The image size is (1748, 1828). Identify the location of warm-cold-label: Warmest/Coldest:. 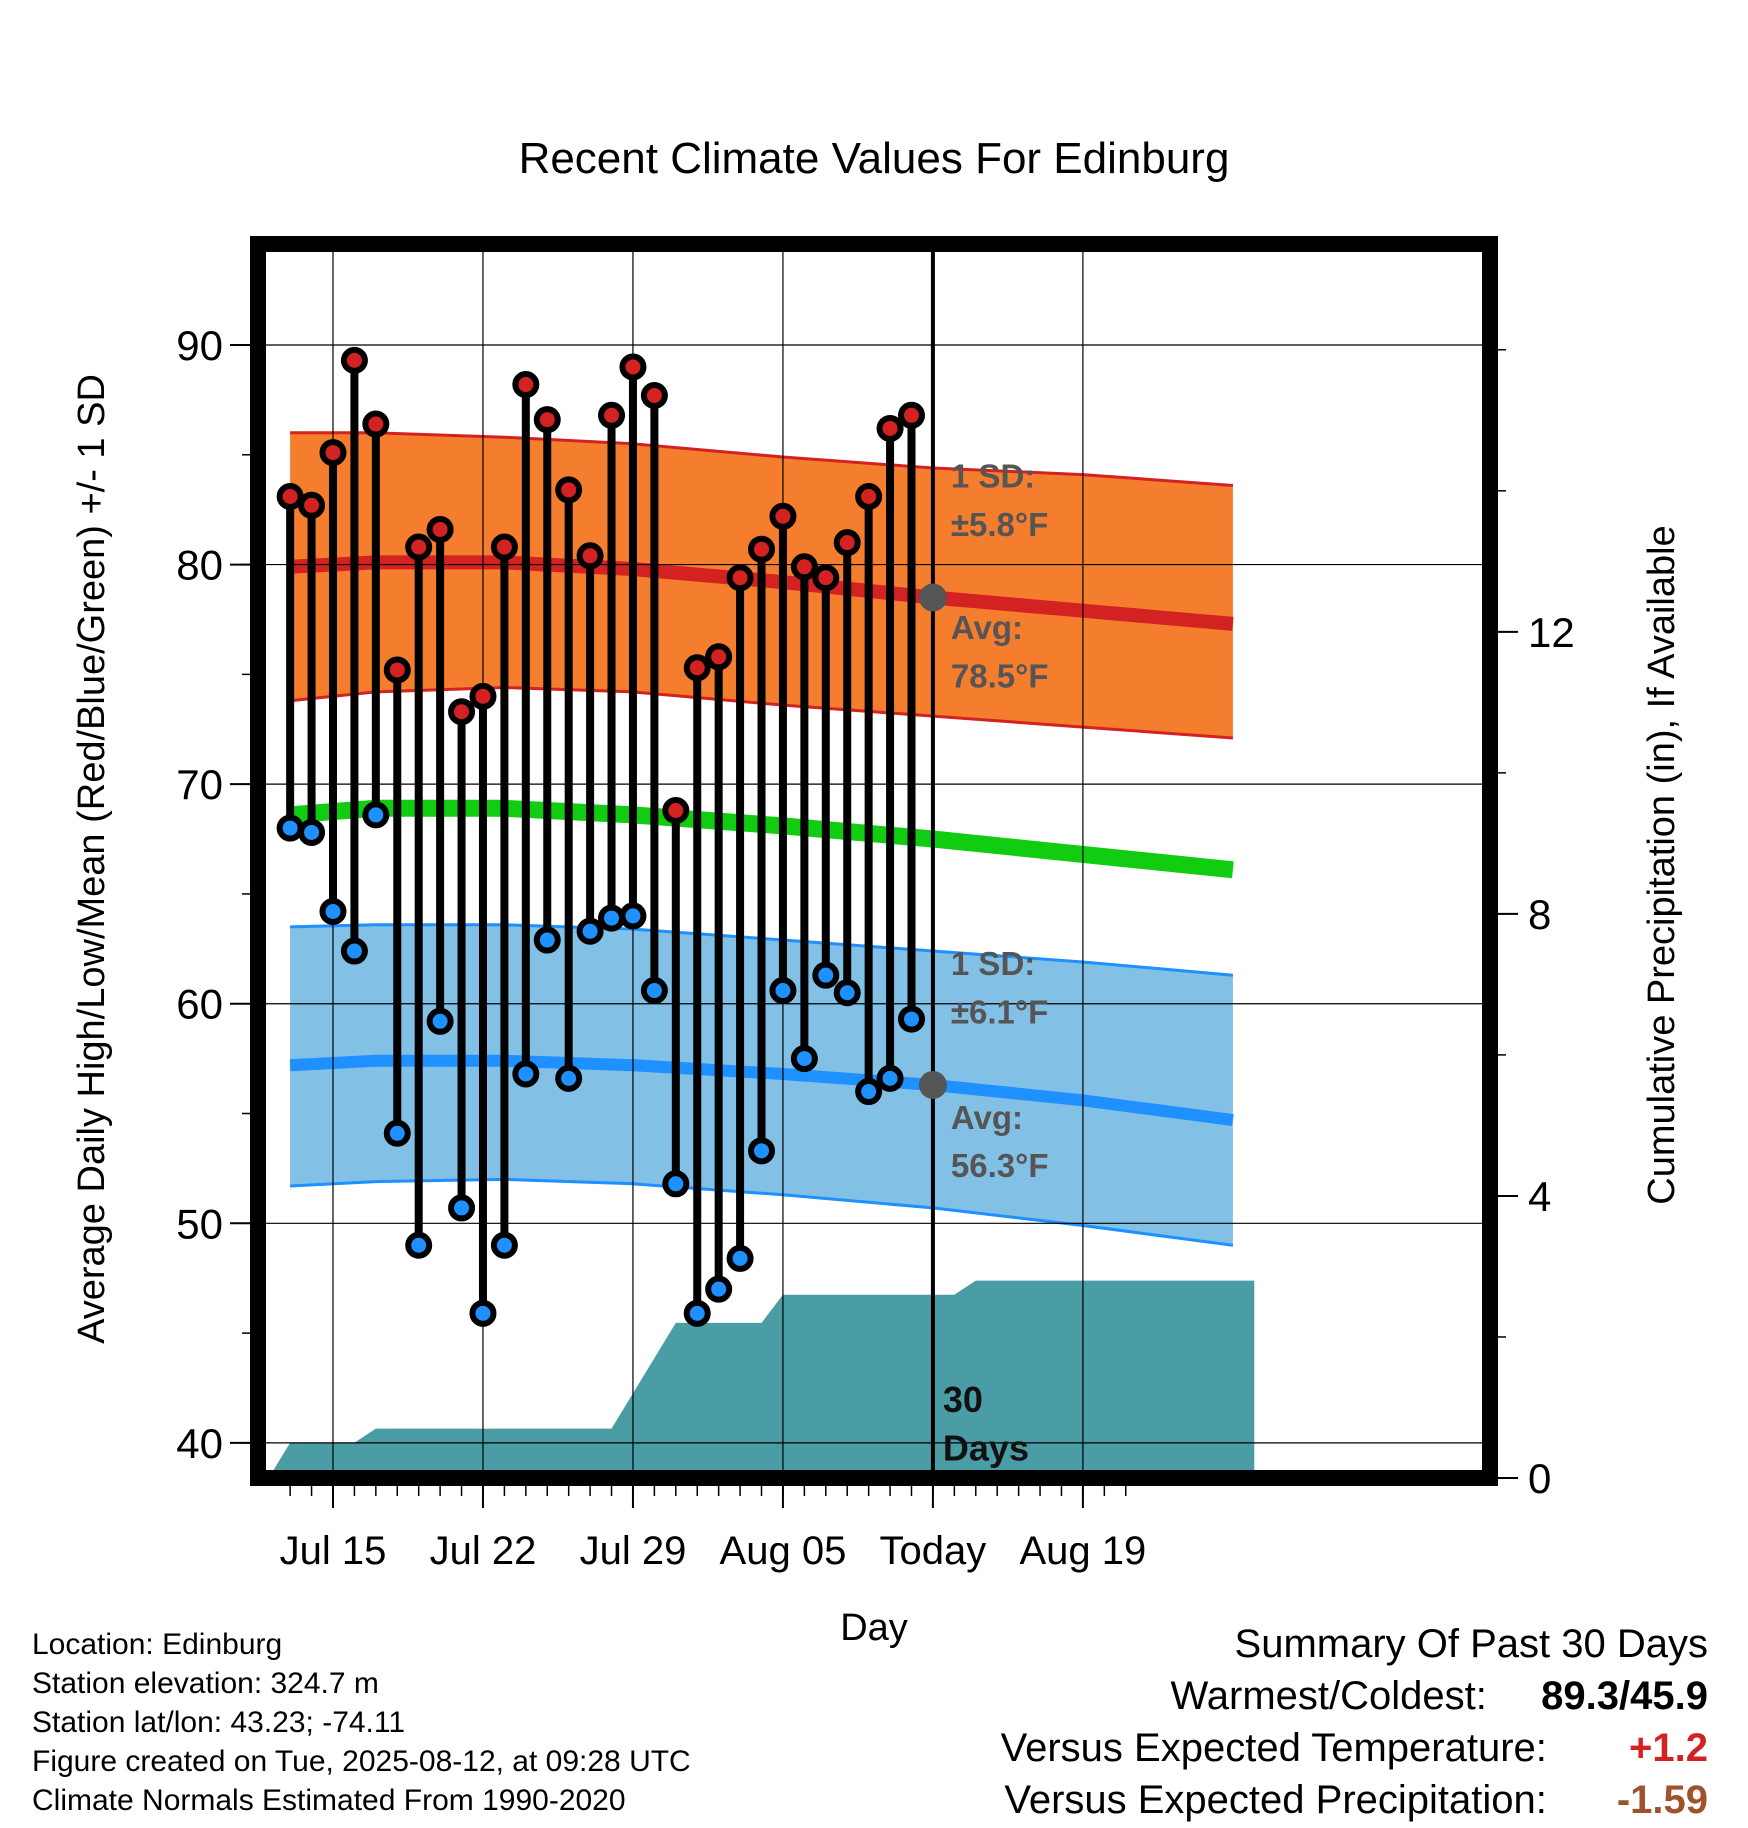
(1328, 1696).